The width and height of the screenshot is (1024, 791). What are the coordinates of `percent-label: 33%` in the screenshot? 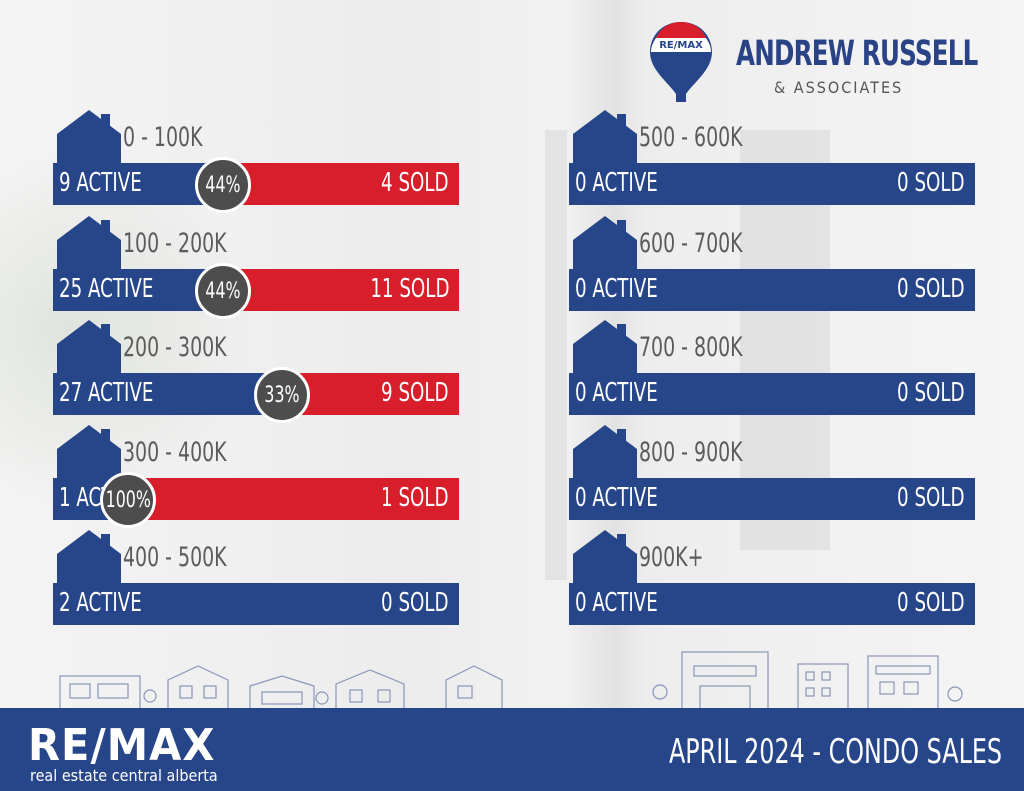 It's located at (282, 395).